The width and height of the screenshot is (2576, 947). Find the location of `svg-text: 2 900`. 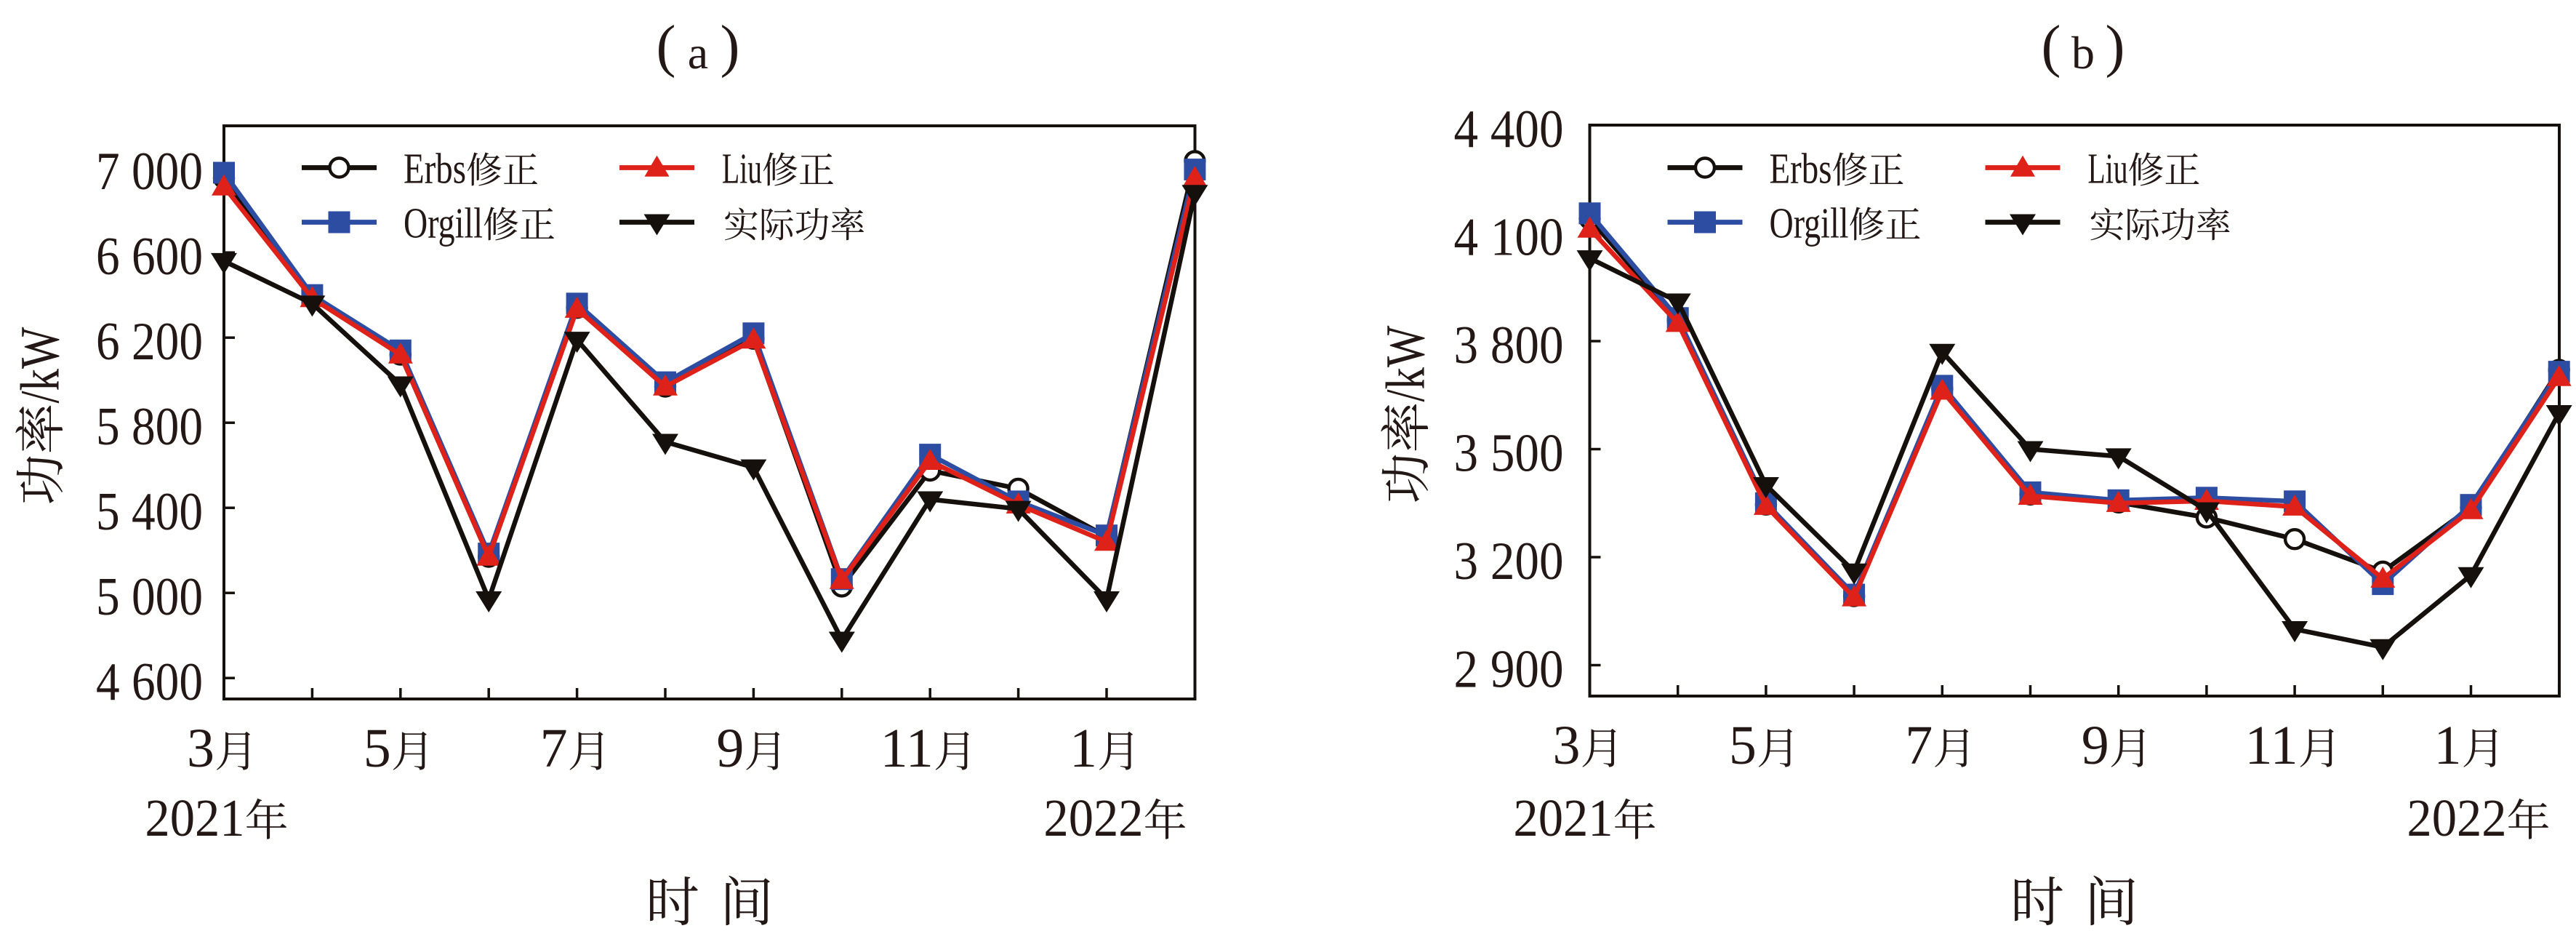

svg-text: 2 900 is located at coordinates (1509, 669).